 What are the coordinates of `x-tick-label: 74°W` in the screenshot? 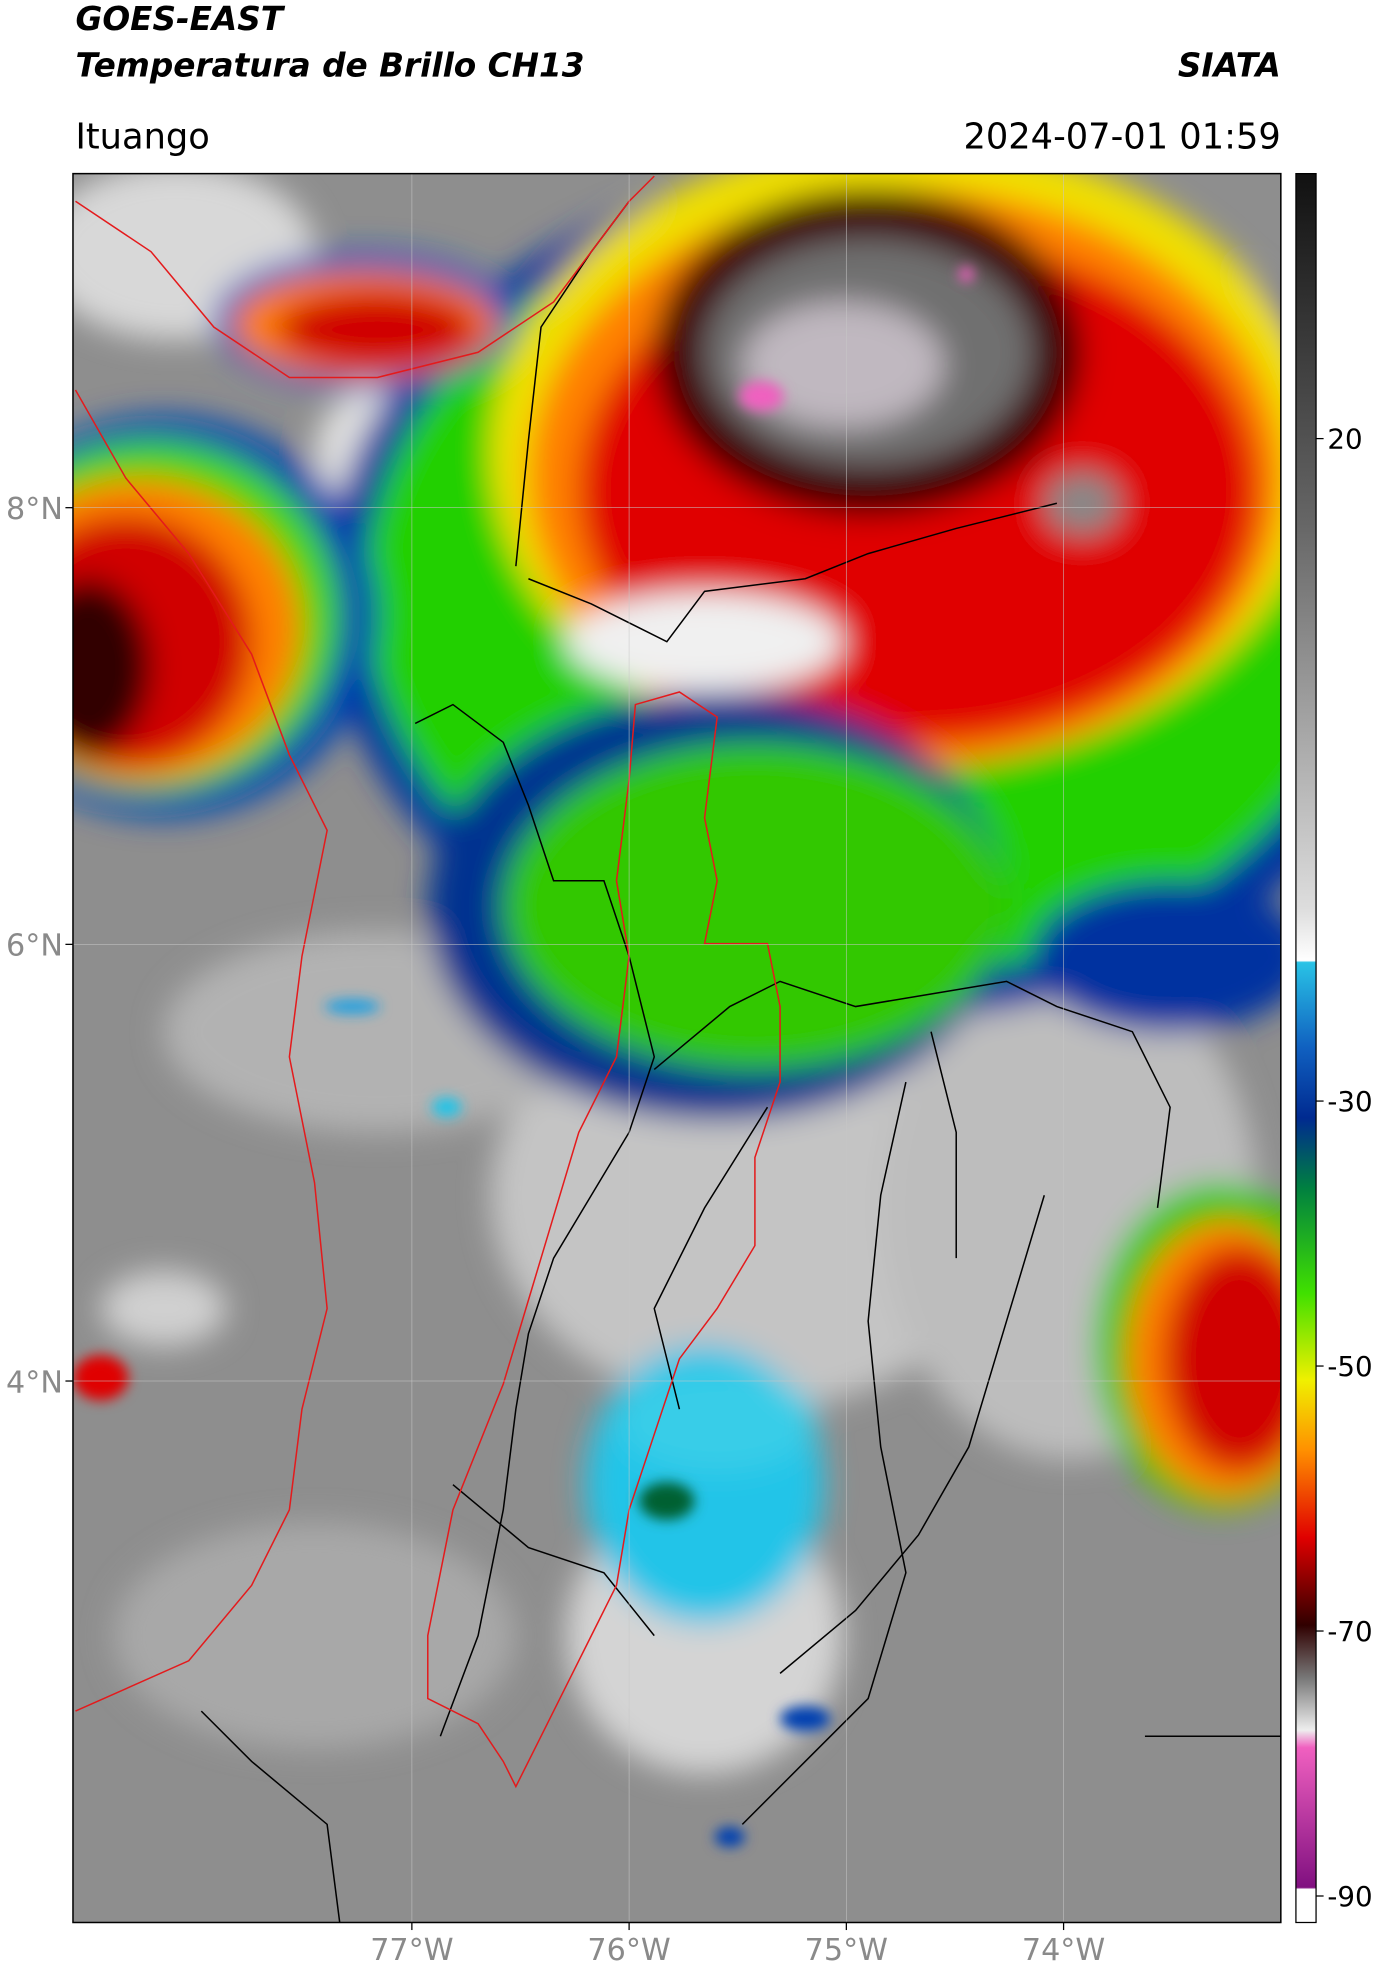 It's located at (1063, 1950).